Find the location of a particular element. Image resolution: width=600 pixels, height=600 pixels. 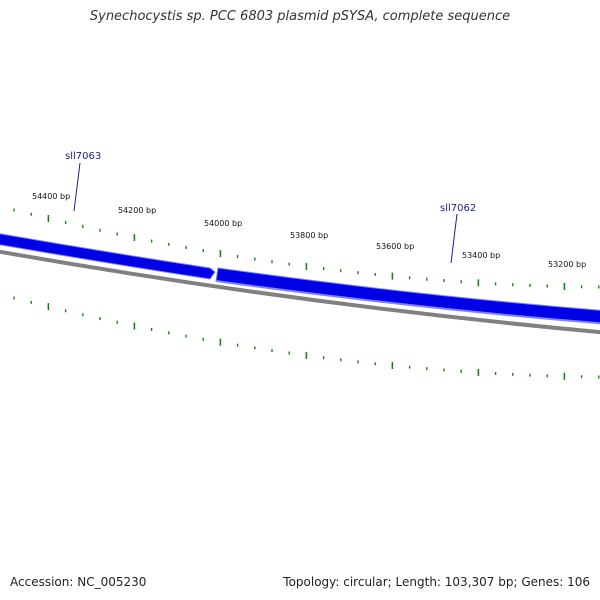

ruler-label: 53800 bp is located at coordinates (309, 235).